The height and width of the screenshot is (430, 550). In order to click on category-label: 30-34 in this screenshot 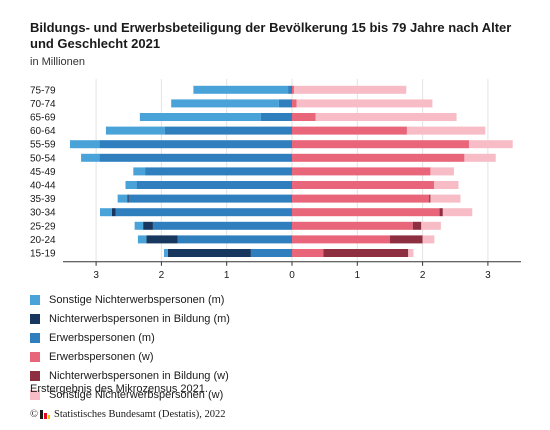, I will do `click(43, 213)`.